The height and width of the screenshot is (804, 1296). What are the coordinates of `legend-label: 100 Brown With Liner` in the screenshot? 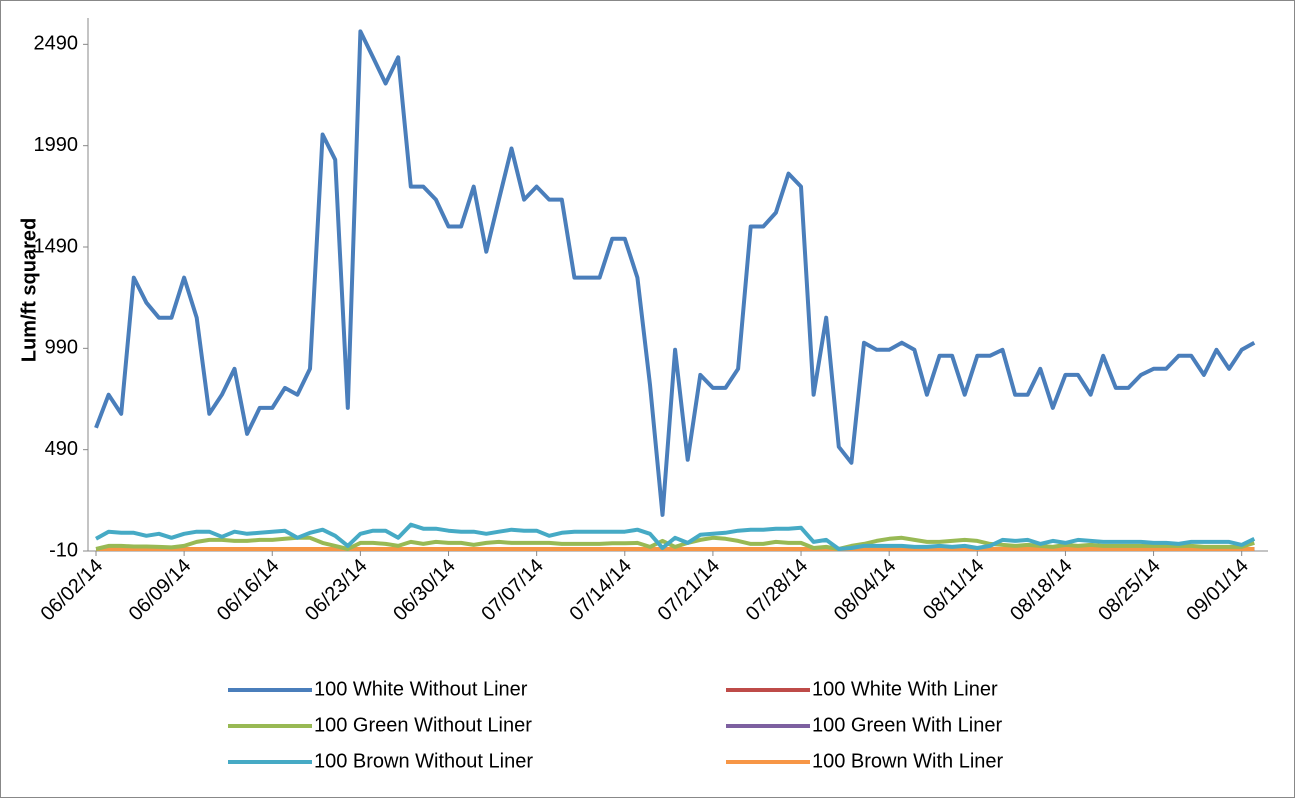 It's located at (908, 761).